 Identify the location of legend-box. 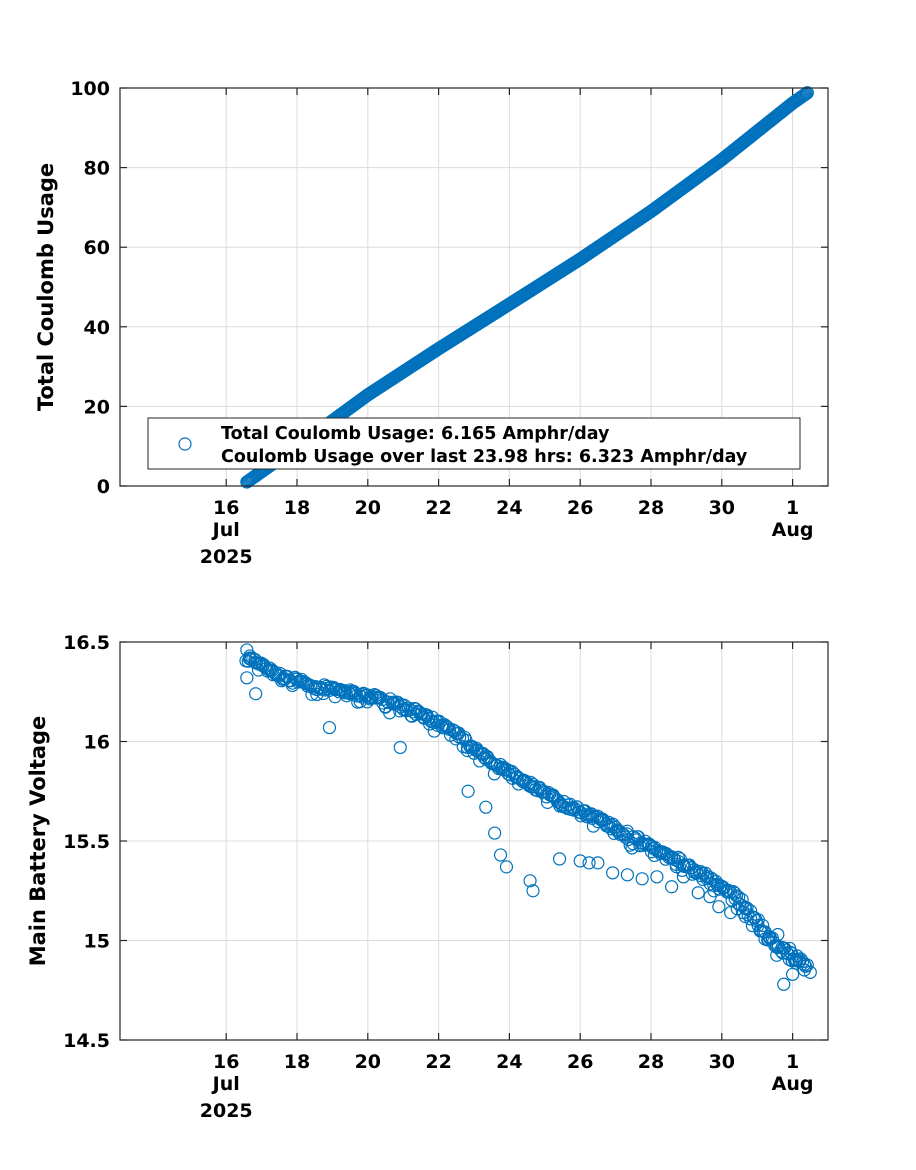
(474, 443).